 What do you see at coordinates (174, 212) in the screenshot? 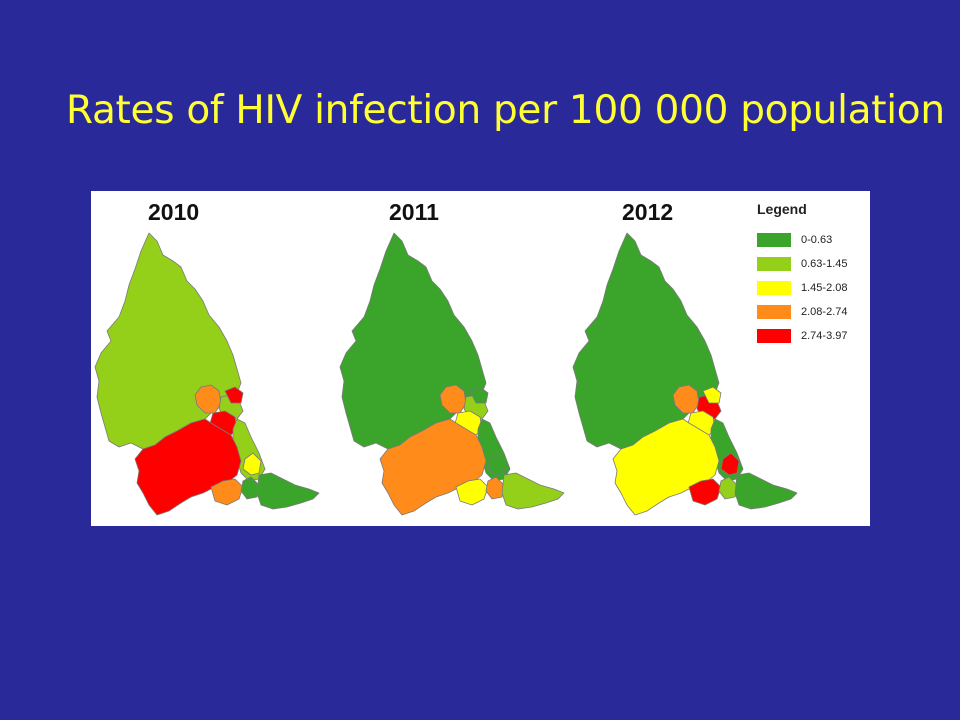
I see `map-year-2010: 2010` at bounding box center [174, 212].